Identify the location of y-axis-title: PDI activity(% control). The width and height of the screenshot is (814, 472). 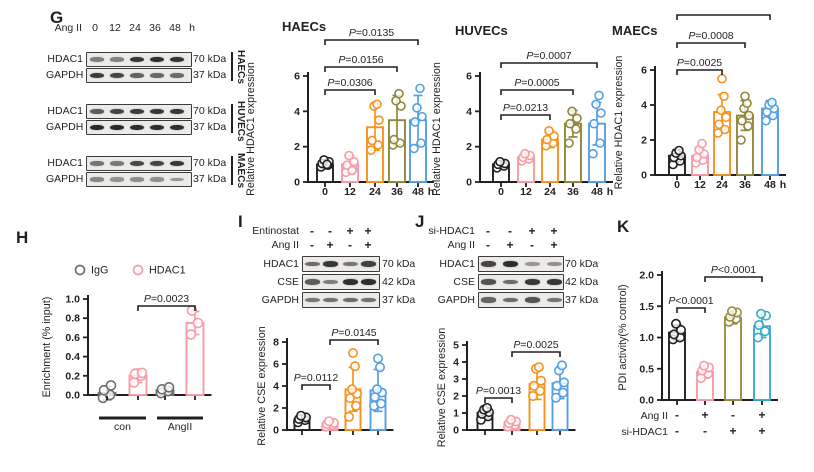
(623, 337).